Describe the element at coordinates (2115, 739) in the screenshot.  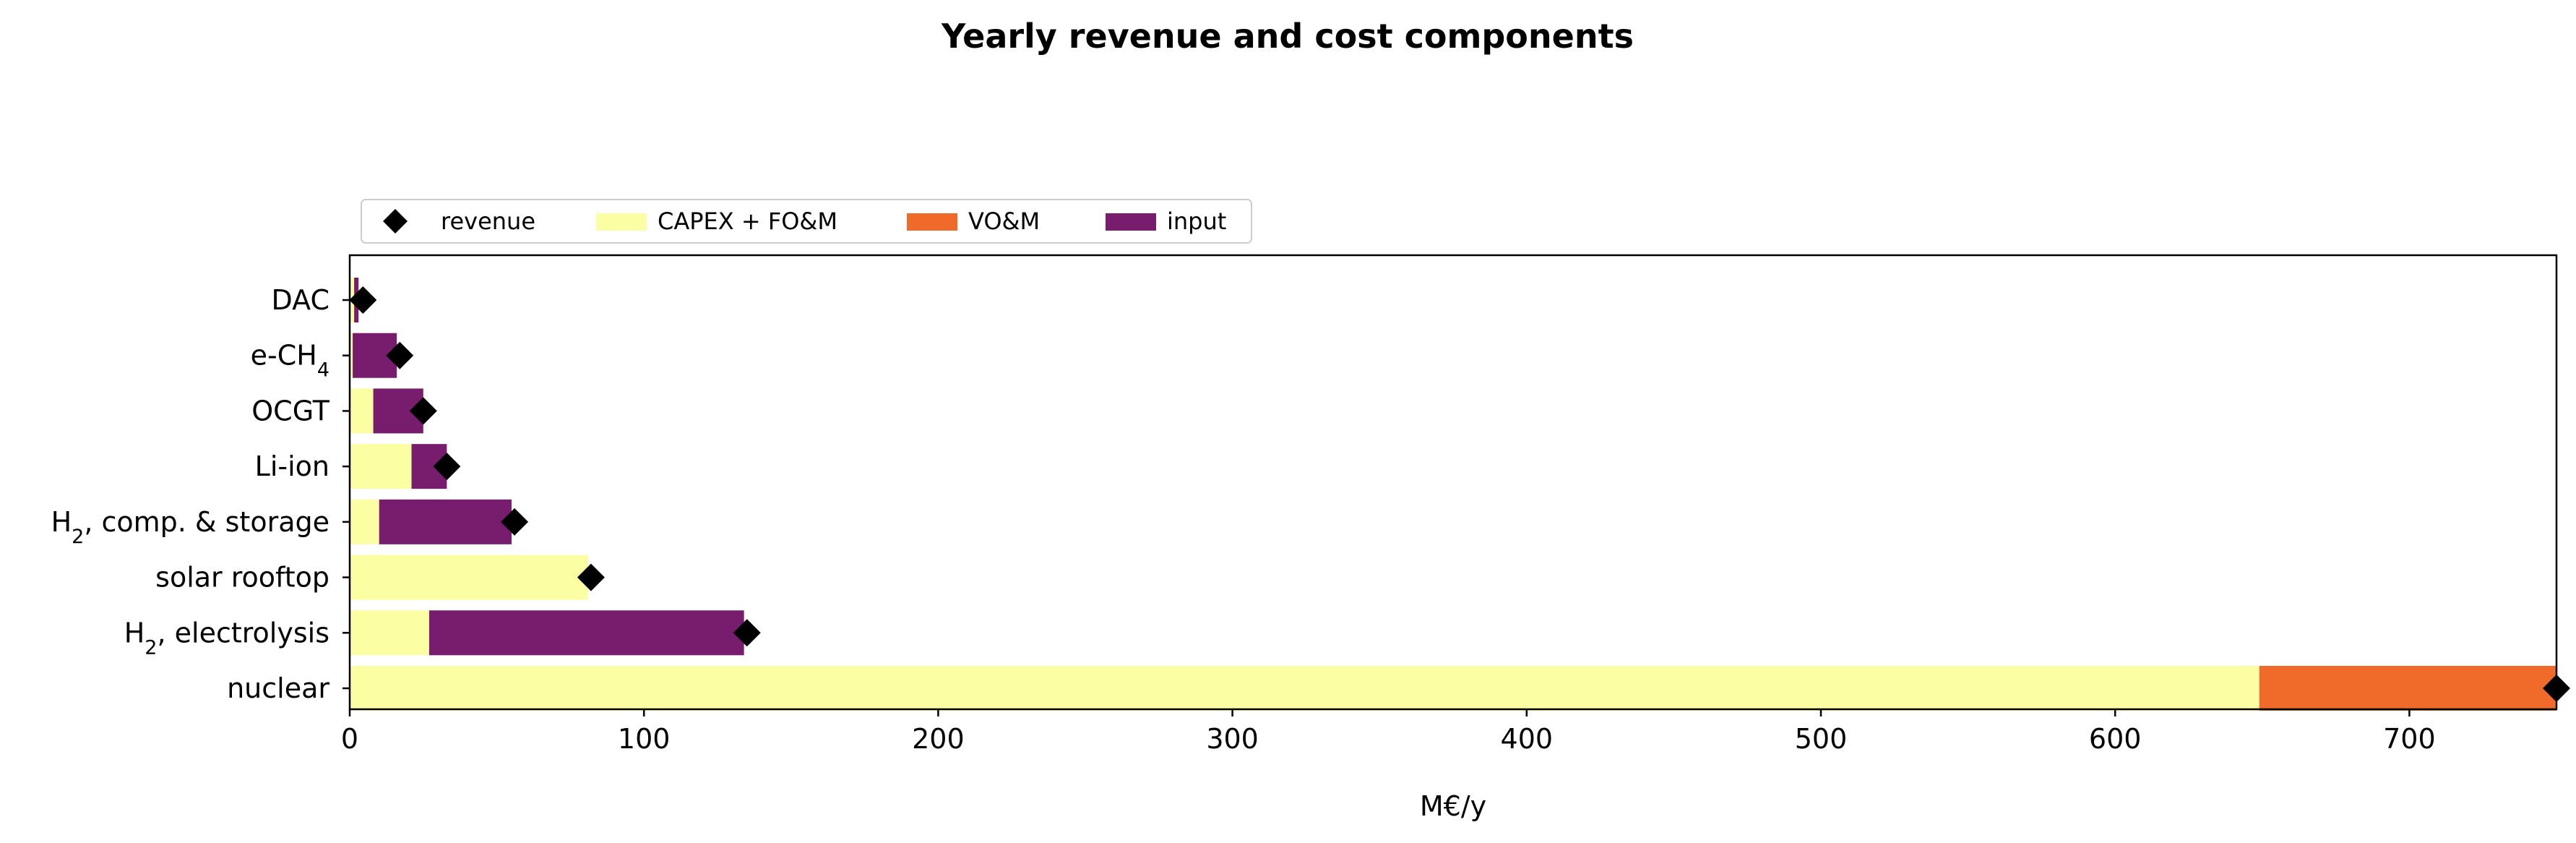
I see `x-tick-label: 600` at that location.